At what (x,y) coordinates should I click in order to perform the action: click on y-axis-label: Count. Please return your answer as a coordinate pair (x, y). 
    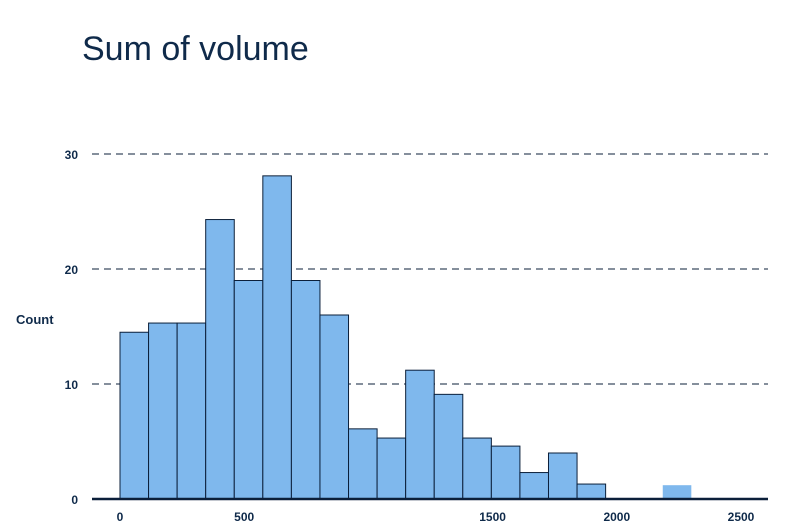
    Looking at the image, I should click on (35, 319).